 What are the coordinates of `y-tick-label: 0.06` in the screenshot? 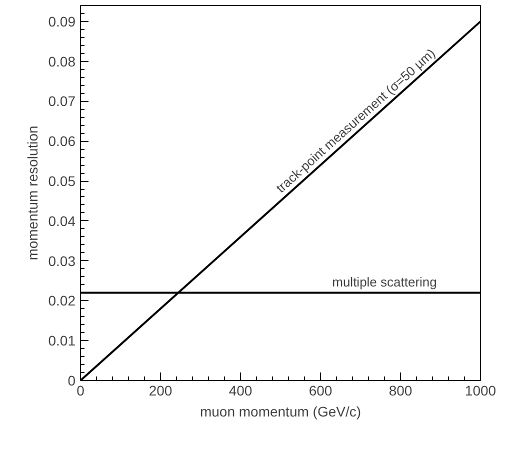 It's located at (62, 141).